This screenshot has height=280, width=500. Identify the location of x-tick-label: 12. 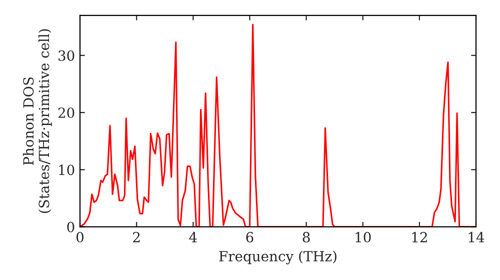
(419, 237).